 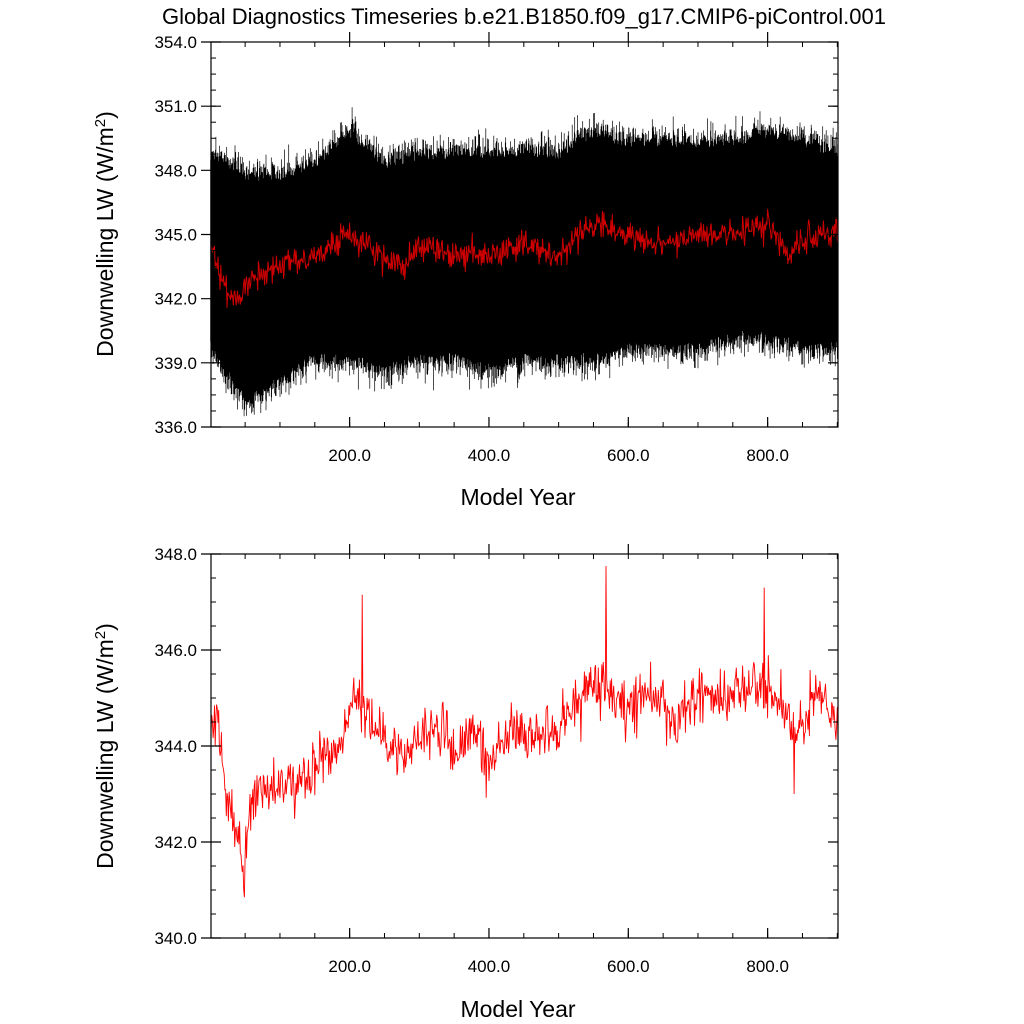 What do you see at coordinates (175, 746) in the screenshot?
I see `y-tick-label: 344.0` at bounding box center [175, 746].